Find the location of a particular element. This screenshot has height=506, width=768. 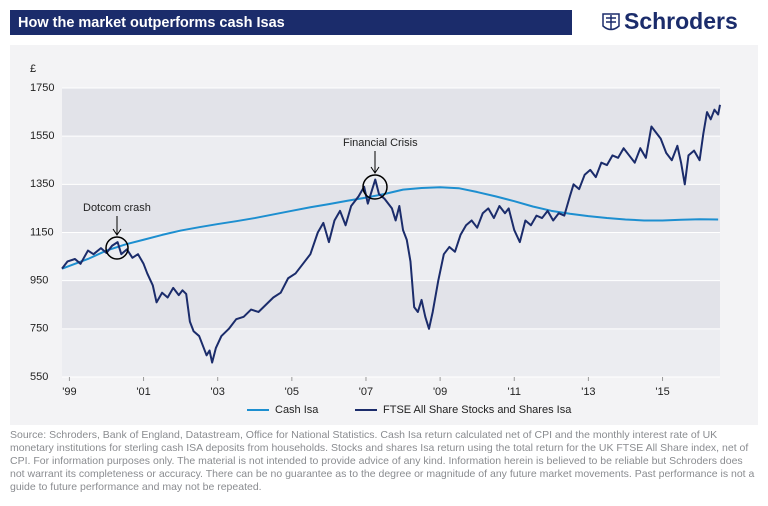

x-tick-label: '03 is located at coordinates (218, 392).